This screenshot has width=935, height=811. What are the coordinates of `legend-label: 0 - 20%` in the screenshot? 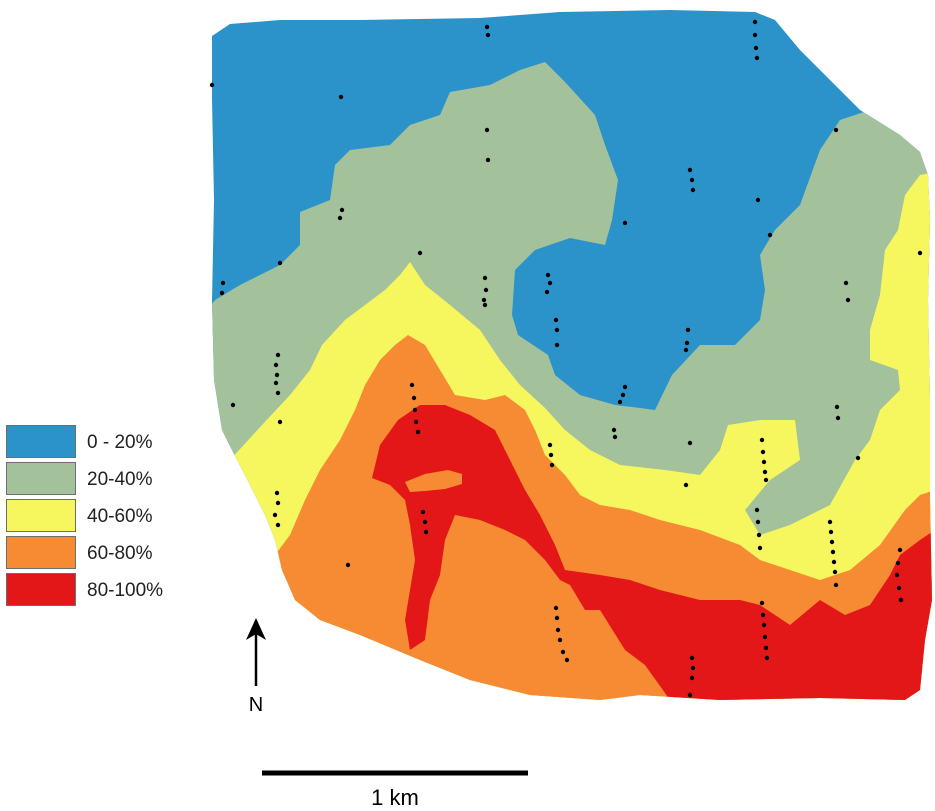 It's located at (120, 442).